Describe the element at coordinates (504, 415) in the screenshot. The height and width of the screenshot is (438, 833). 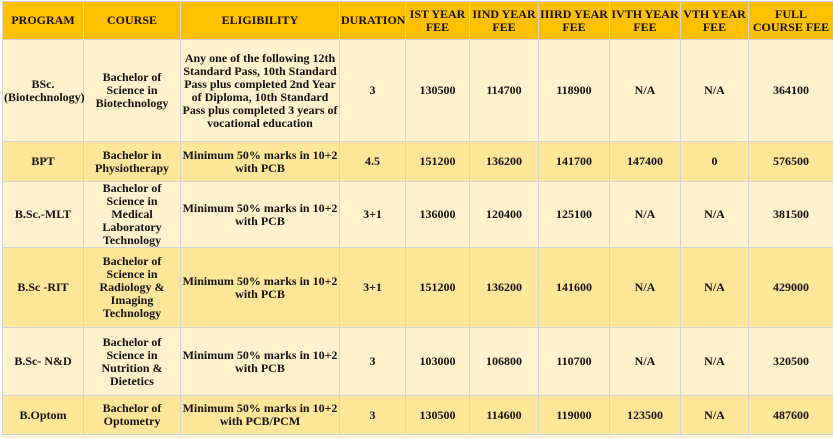
I see `table-cell: 114600` at that location.